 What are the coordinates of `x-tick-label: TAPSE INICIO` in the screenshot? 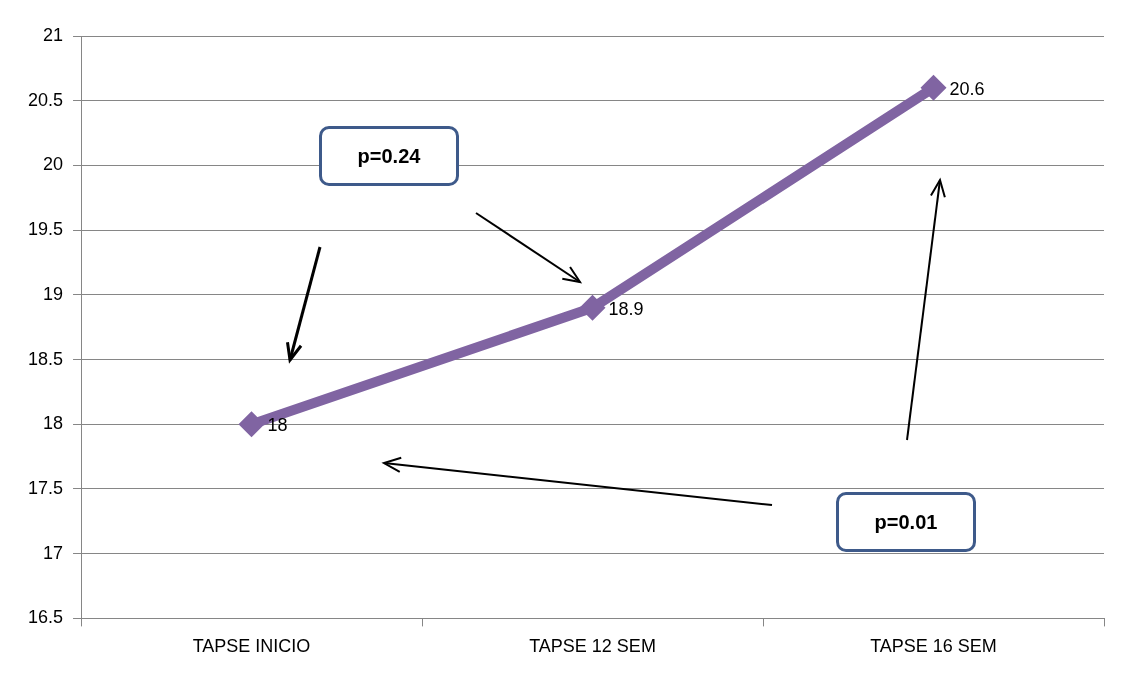 It's located at (251, 646).